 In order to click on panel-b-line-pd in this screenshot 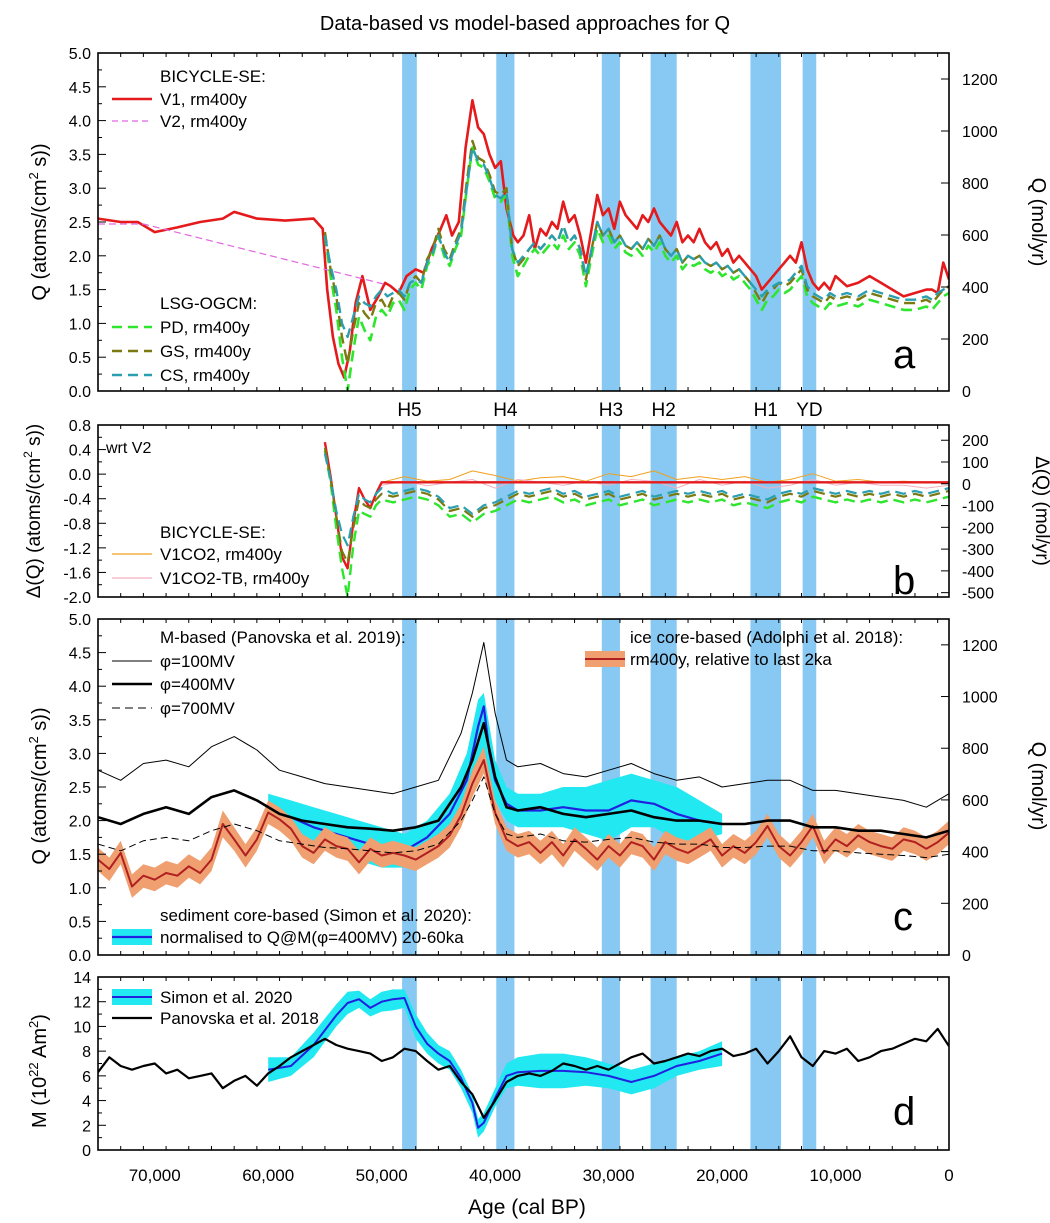, I will do `click(636, 523)`.